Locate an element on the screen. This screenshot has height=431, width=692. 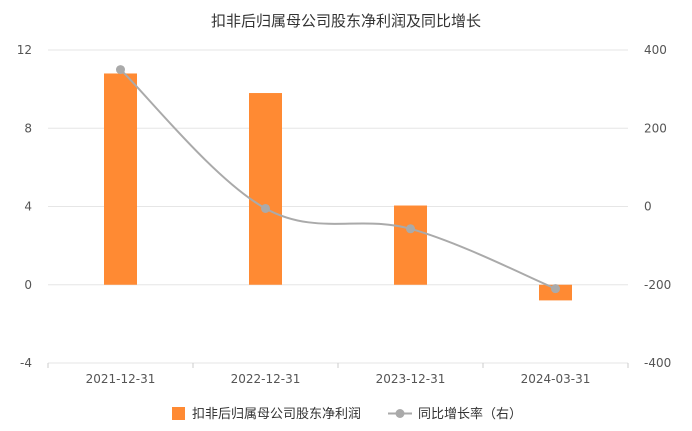
left-tick-label: 0 is located at coordinates (28, 285).